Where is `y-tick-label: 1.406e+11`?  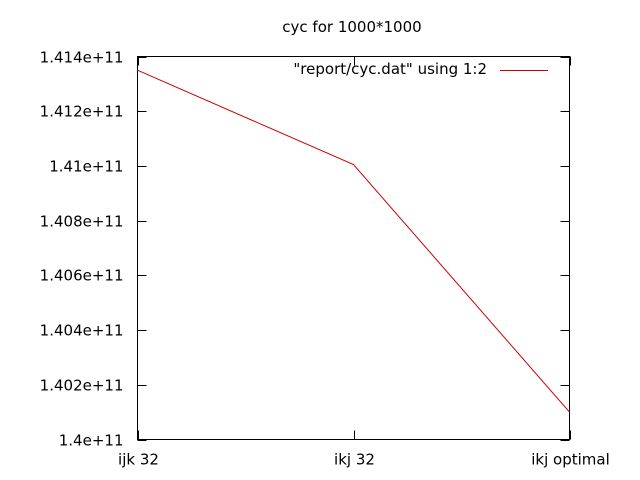
y-tick-label: 1.406e+11 is located at coordinates (82, 276).